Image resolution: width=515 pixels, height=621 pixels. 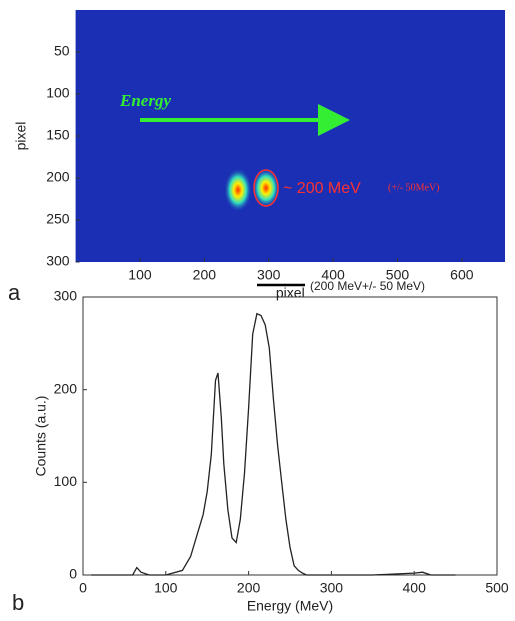 What do you see at coordinates (14, 292) in the screenshot?
I see `panel-label: a` at bounding box center [14, 292].